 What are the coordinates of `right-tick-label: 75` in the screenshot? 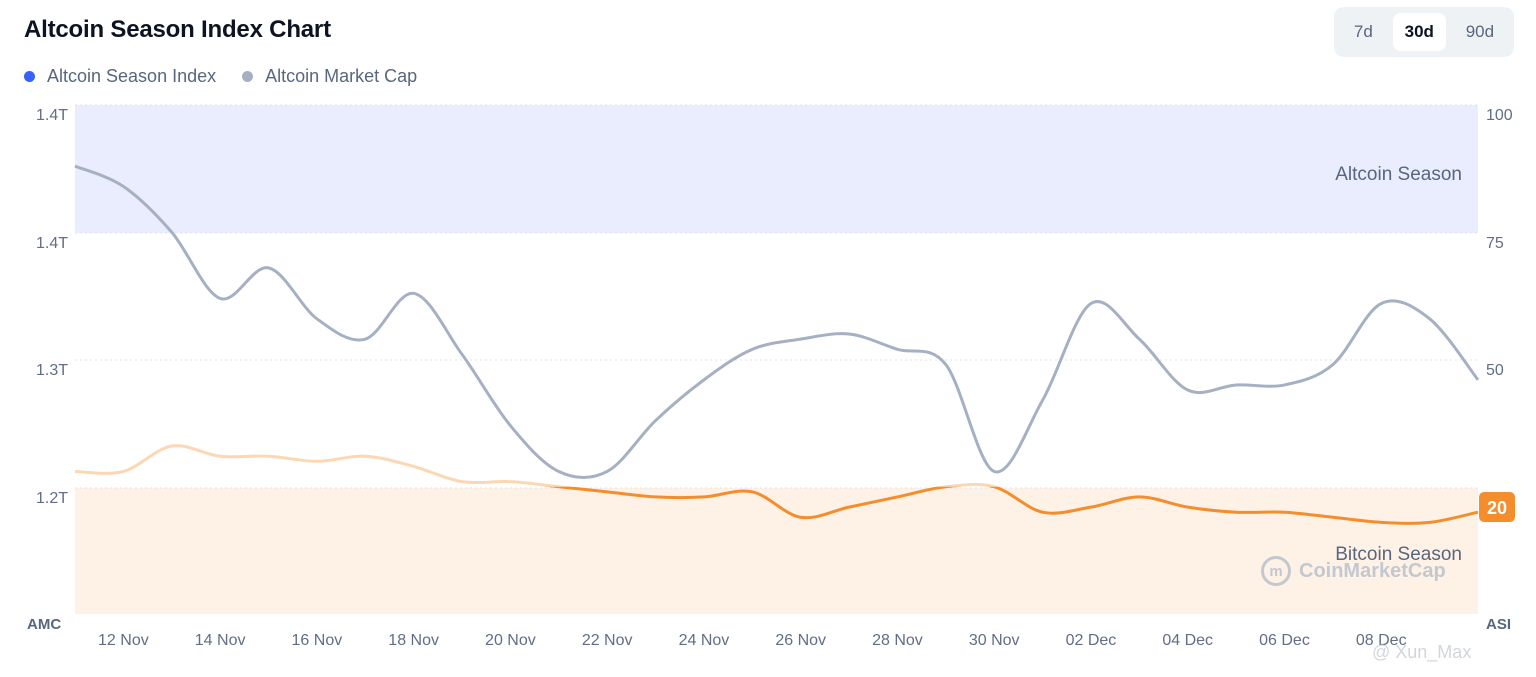 It's located at (1495, 243).